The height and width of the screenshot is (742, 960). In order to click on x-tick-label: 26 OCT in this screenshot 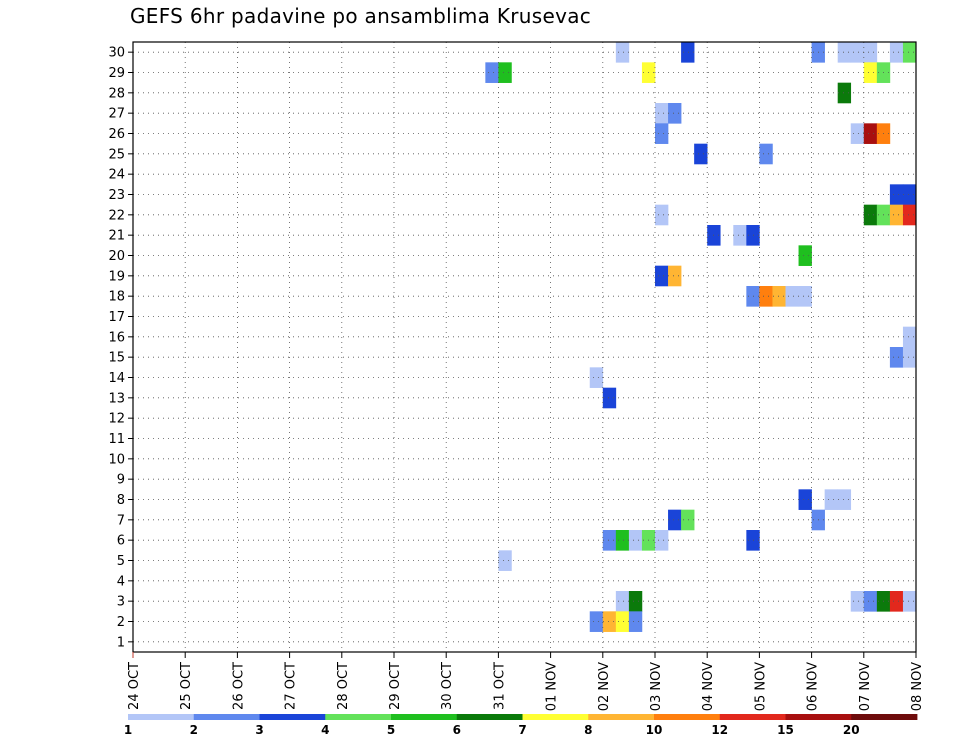, I will do `click(238, 686)`.